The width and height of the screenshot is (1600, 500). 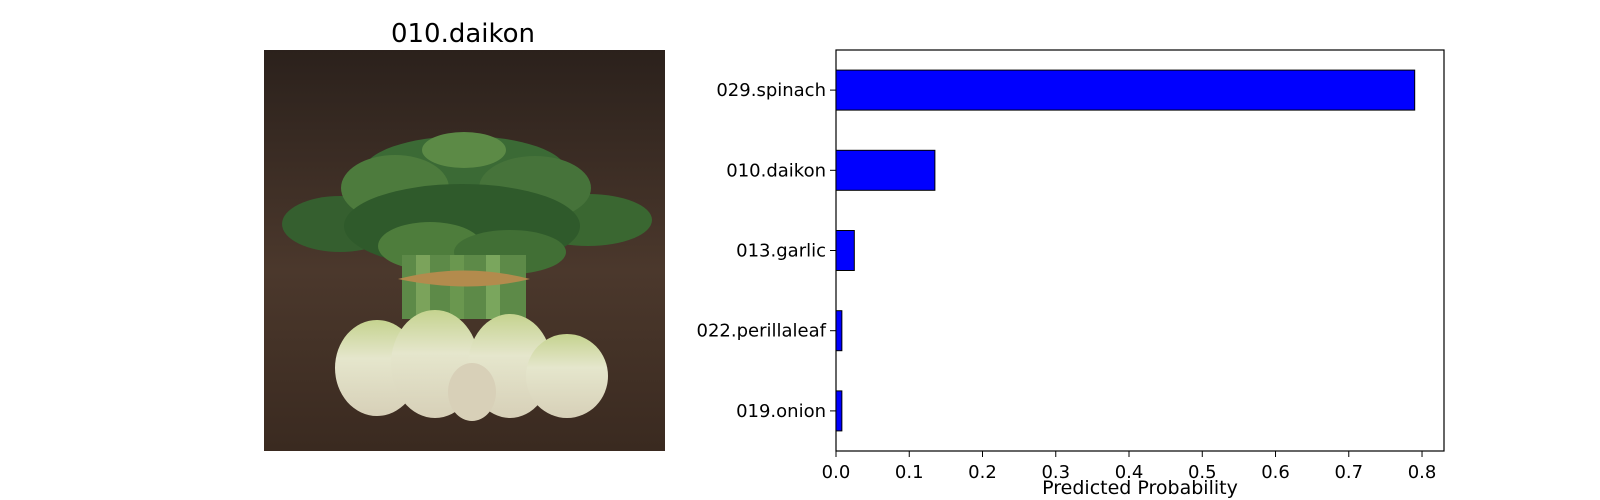 What do you see at coordinates (1125, 90) in the screenshot?
I see `bar-029-spinach` at bounding box center [1125, 90].